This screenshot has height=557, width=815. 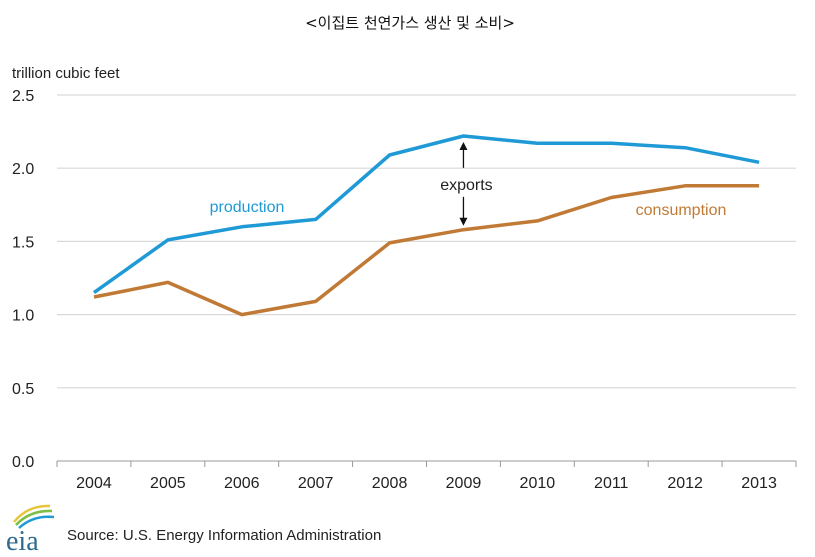 I want to click on x-tick-label: 2009, so click(x=464, y=483).